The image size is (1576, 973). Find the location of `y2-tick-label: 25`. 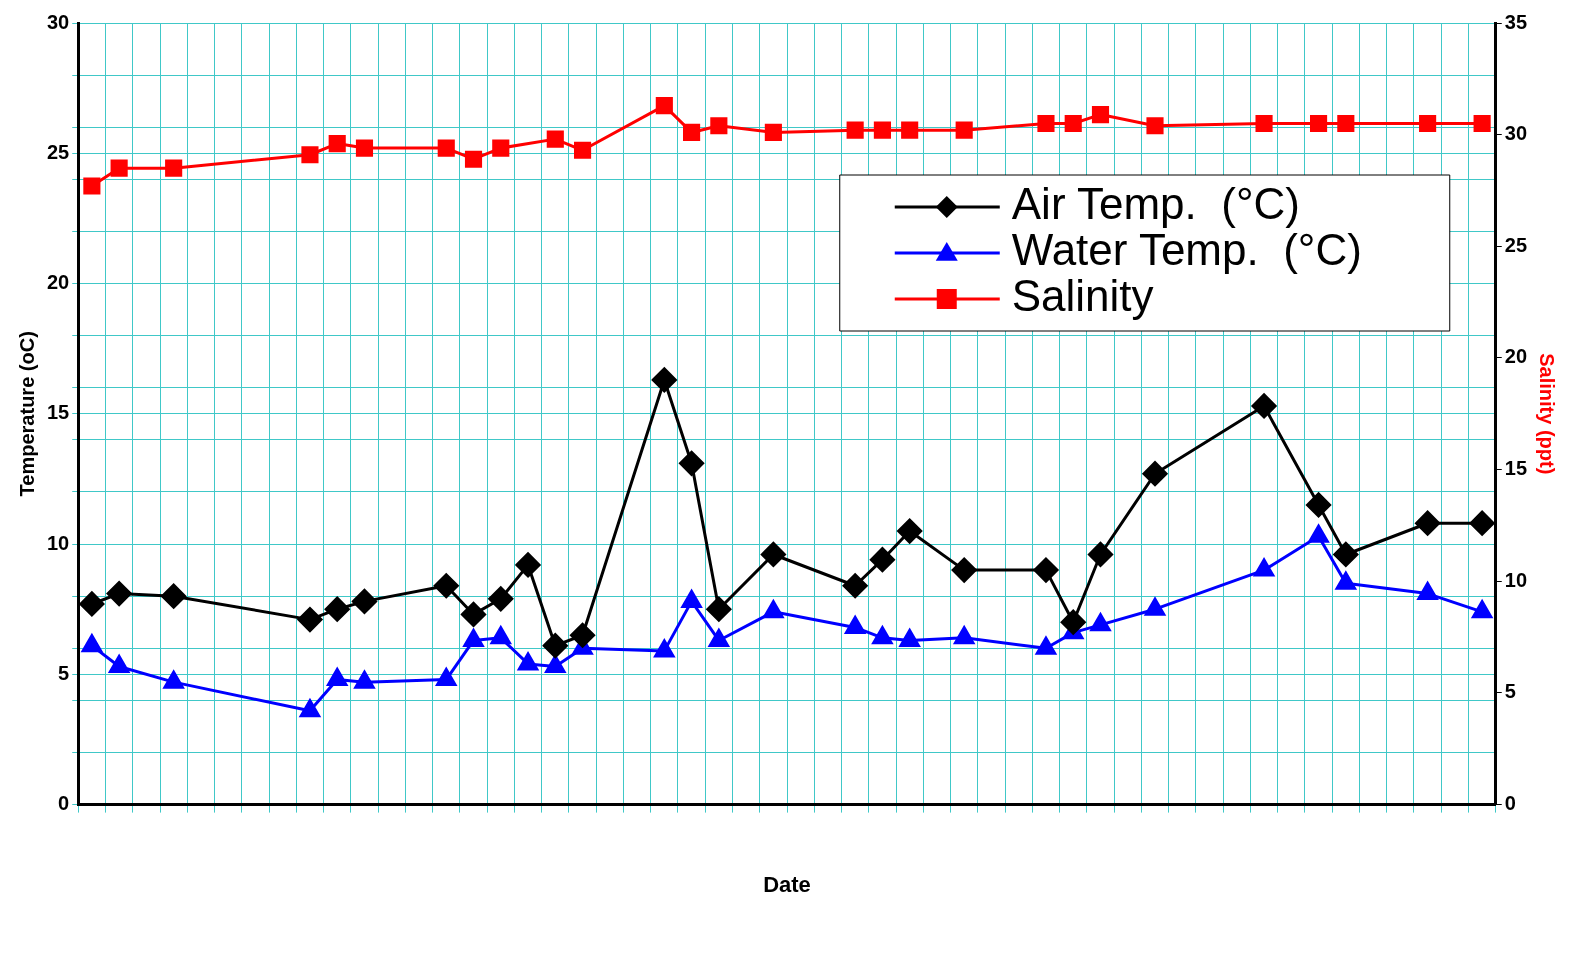

y2-tick-label: 25 is located at coordinates (1515, 244).